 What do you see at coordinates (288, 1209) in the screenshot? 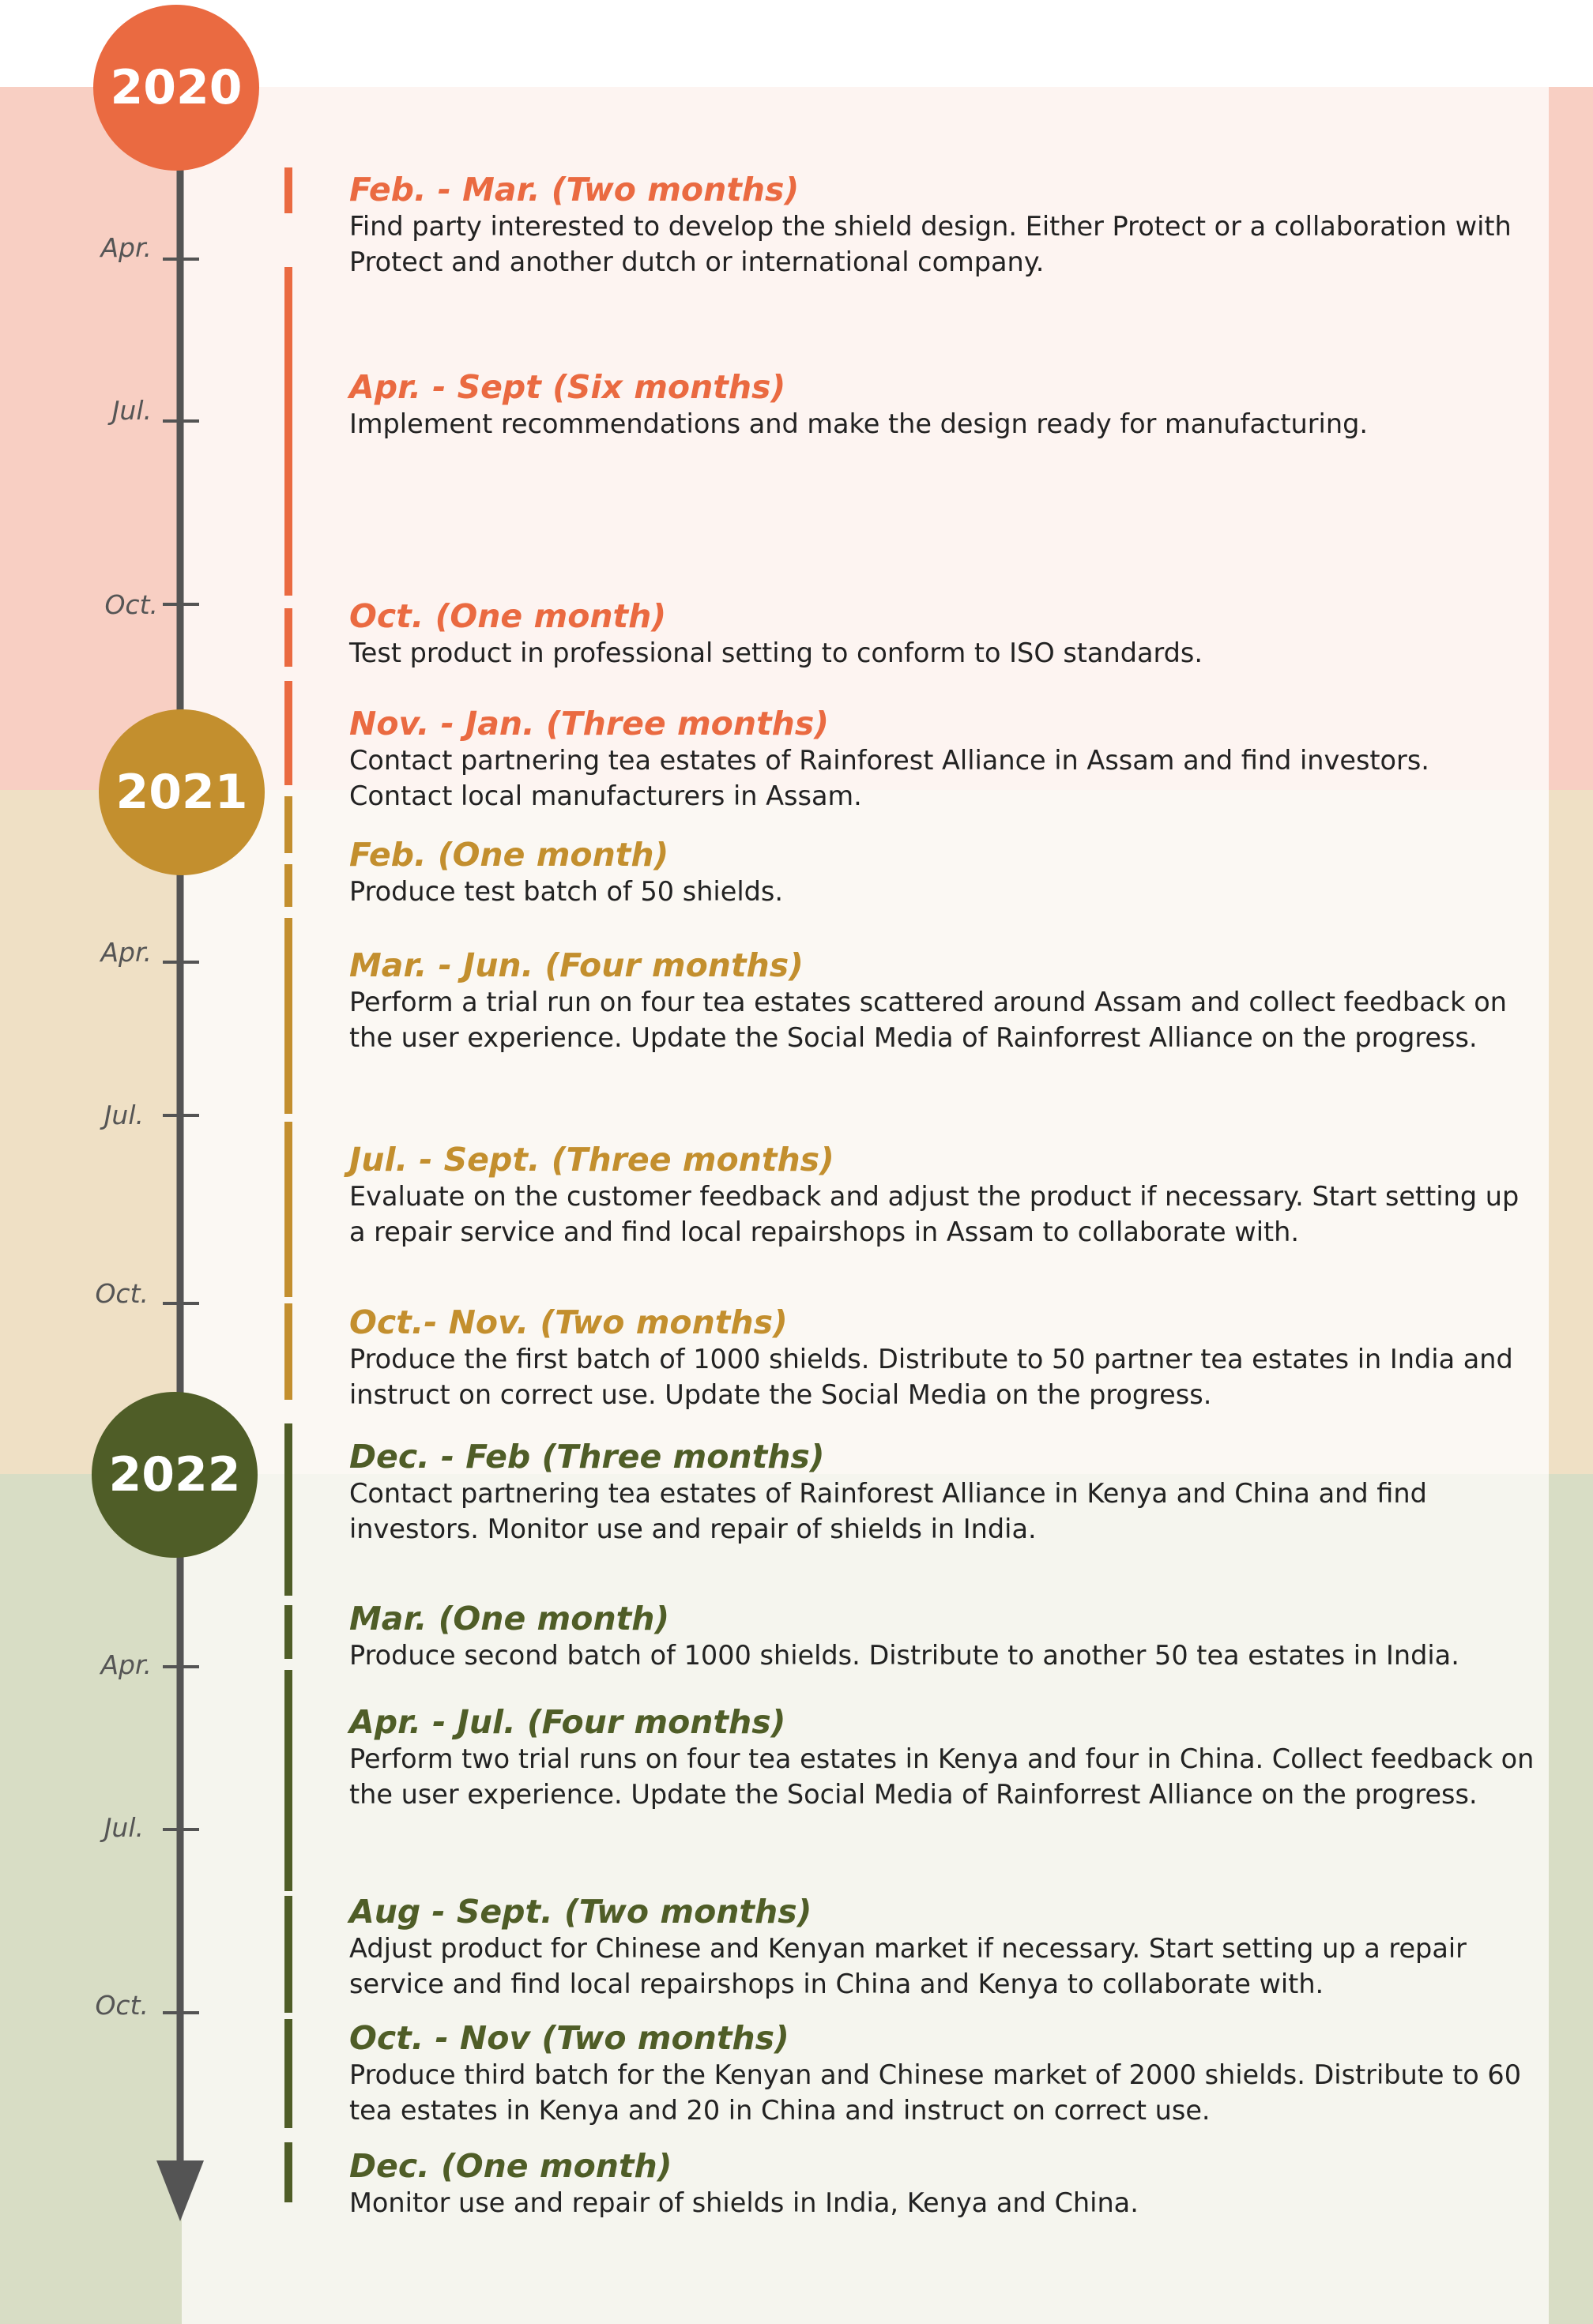
I see `duration-bar-jul-sept-2021` at bounding box center [288, 1209].